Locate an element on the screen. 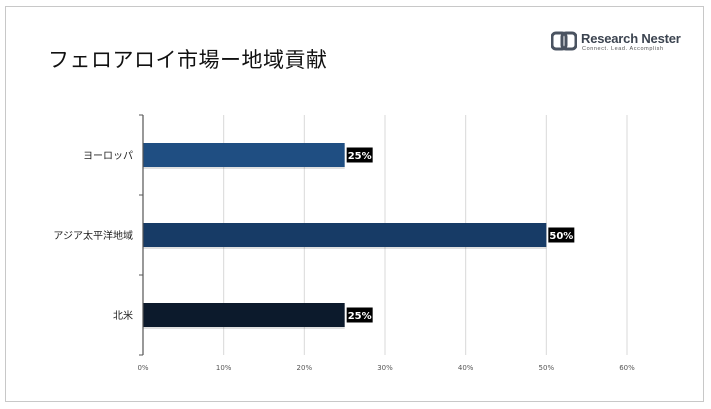 This screenshot has width=711, height=409. page-title: フェロアロイ市場ー地域貢献 is located at coordinates (188, 60).